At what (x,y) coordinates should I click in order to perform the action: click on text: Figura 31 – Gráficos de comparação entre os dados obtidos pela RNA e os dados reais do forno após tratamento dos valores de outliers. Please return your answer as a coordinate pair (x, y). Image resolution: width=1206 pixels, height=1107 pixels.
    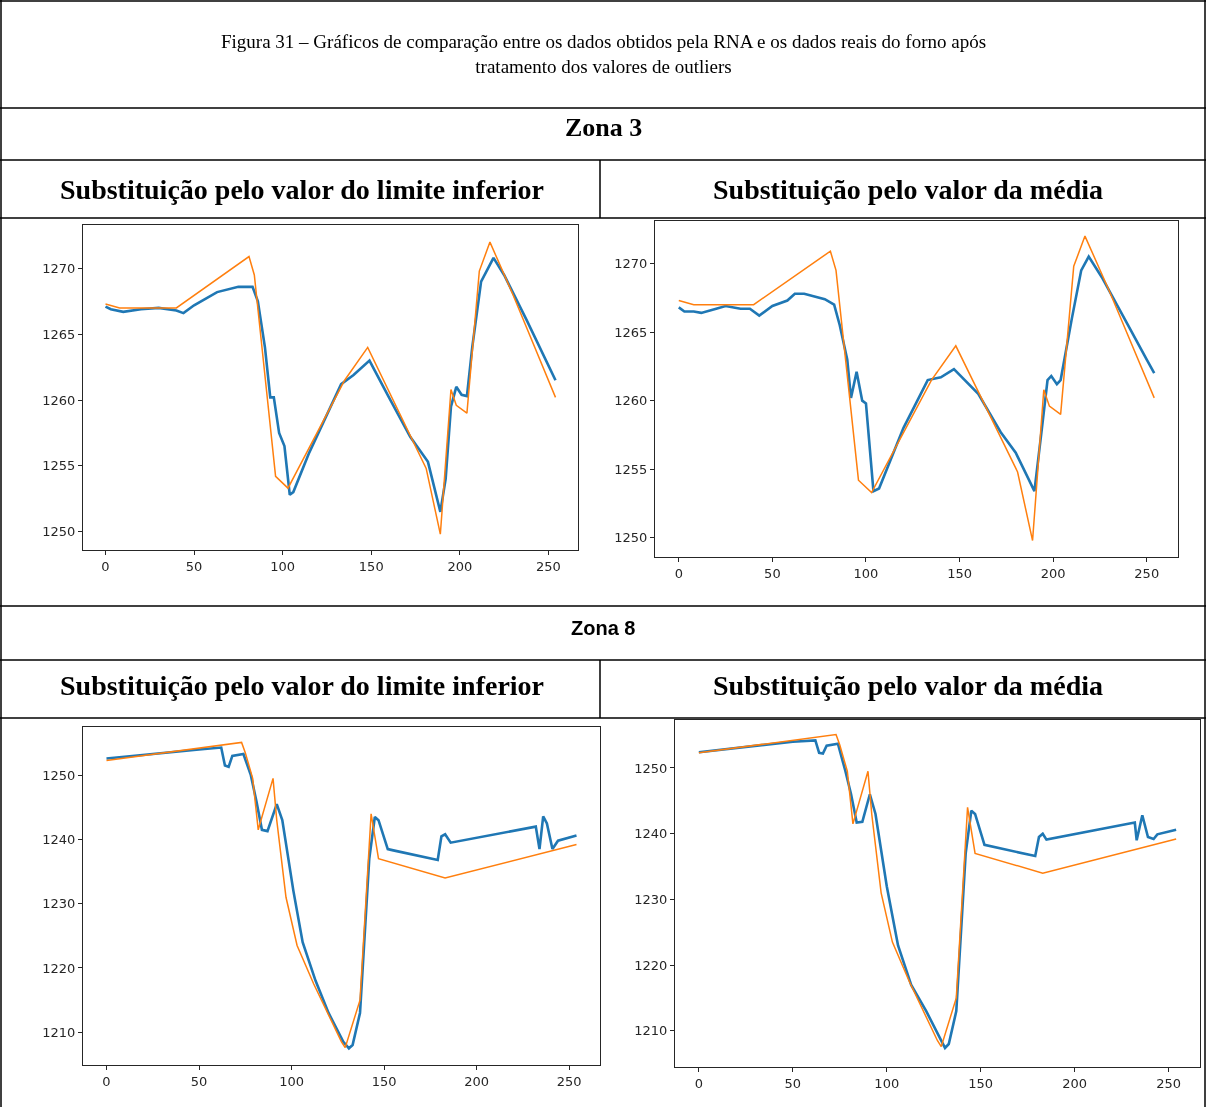
    Looking at the image, I should click on (604, 54).